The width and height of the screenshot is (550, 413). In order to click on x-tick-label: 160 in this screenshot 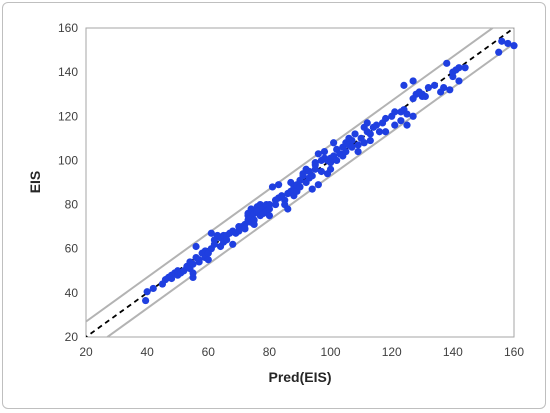, I will do `click(514, 352)`.